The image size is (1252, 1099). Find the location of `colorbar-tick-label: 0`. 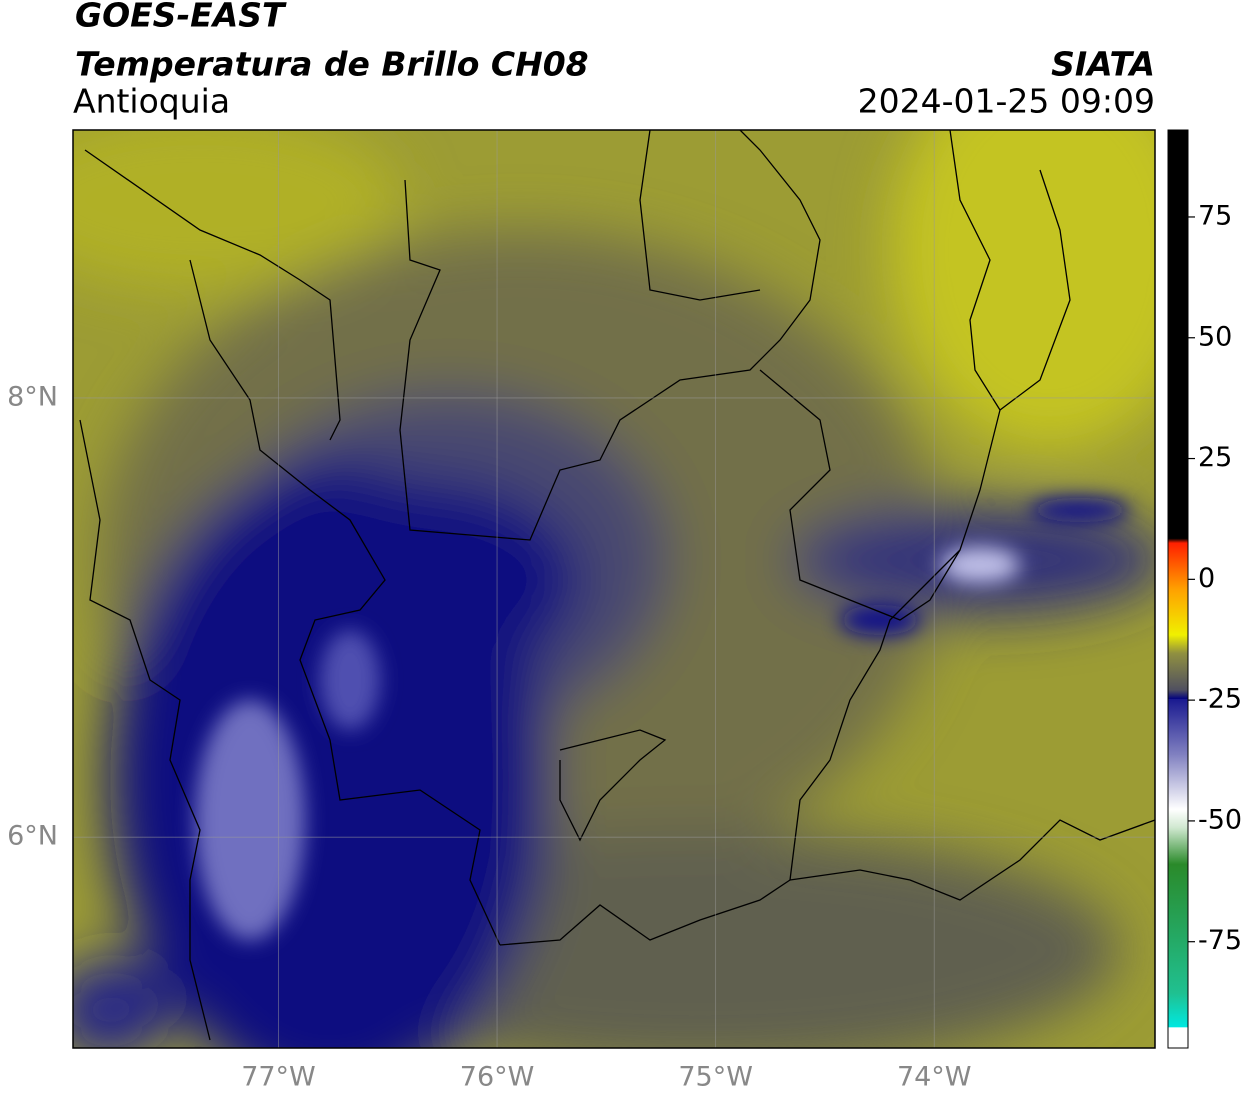

colorbar-tick-label: 0 is located at coordinates (1206, 578).